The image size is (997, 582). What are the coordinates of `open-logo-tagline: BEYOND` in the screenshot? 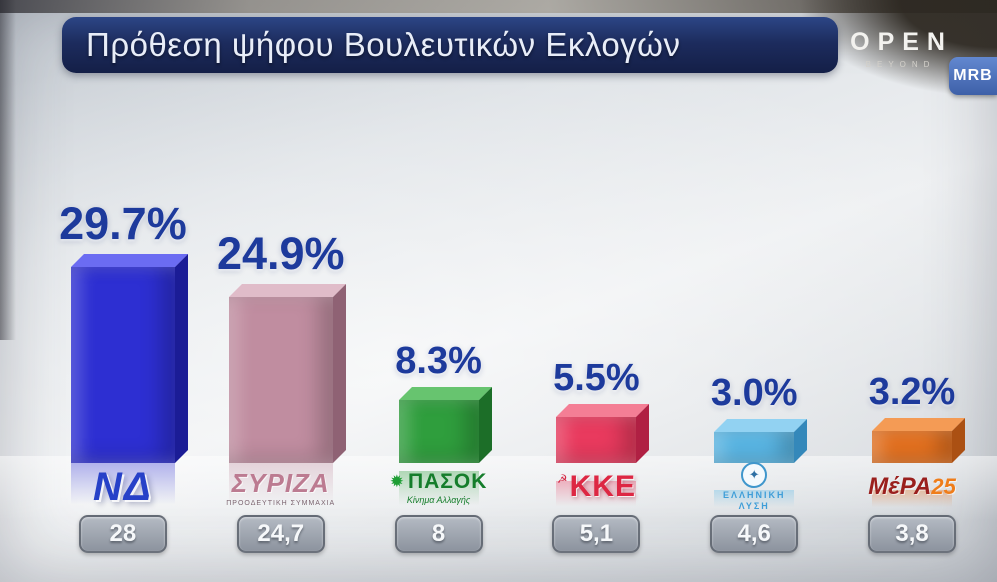 It's located at (900, 64).